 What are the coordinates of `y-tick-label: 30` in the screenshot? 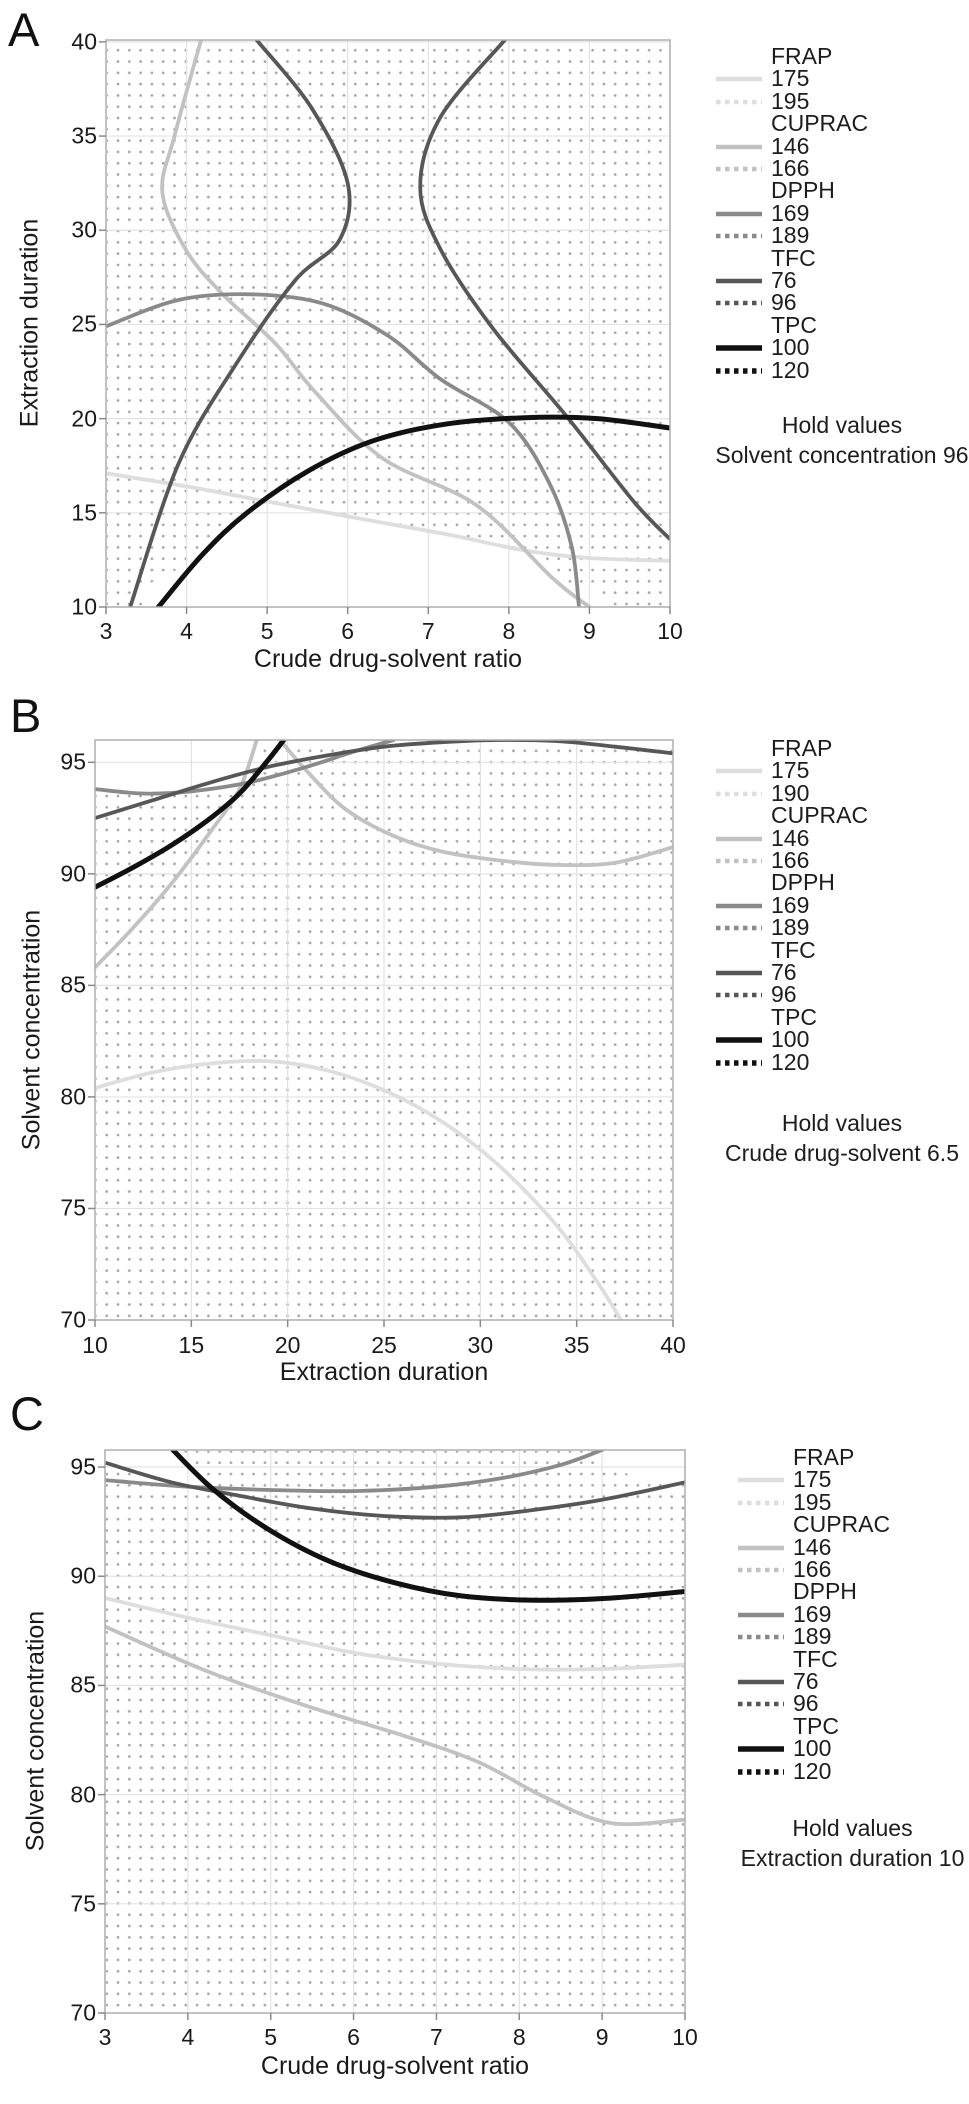 It's located at (84, 229).